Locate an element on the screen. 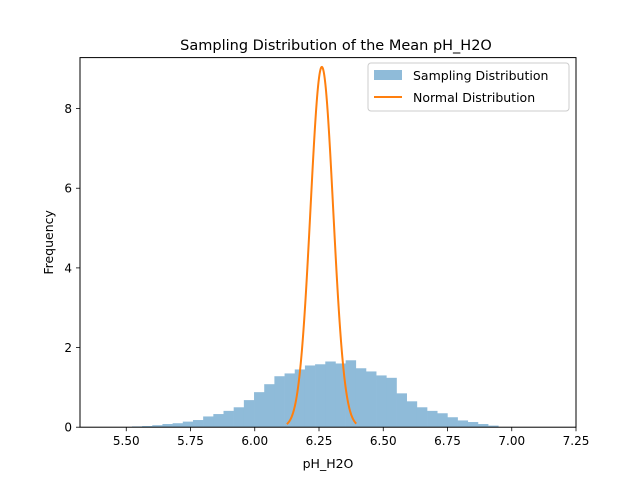 The height and width of the screenshot is (480, 640). x-axis-ticks: 5.50 5.75 6.00 6.25 6.50 6.75 7.00 7.25 is located at coordinates (351, 437).